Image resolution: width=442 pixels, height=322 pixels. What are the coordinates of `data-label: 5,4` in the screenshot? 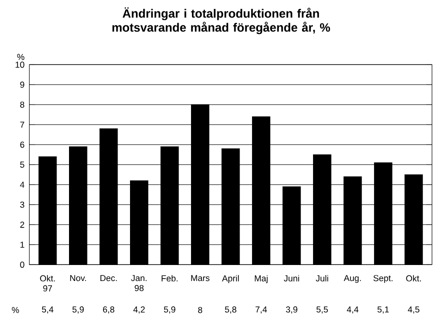 It's located at (48, 310).